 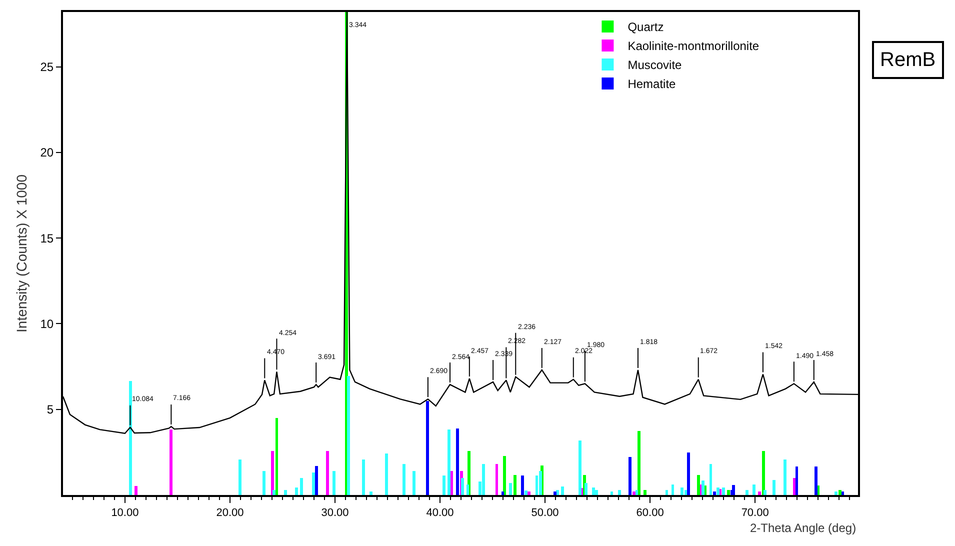 I want to click on x-axis-title: 2-Theta Angle (deg), so click(x=803, y=528).